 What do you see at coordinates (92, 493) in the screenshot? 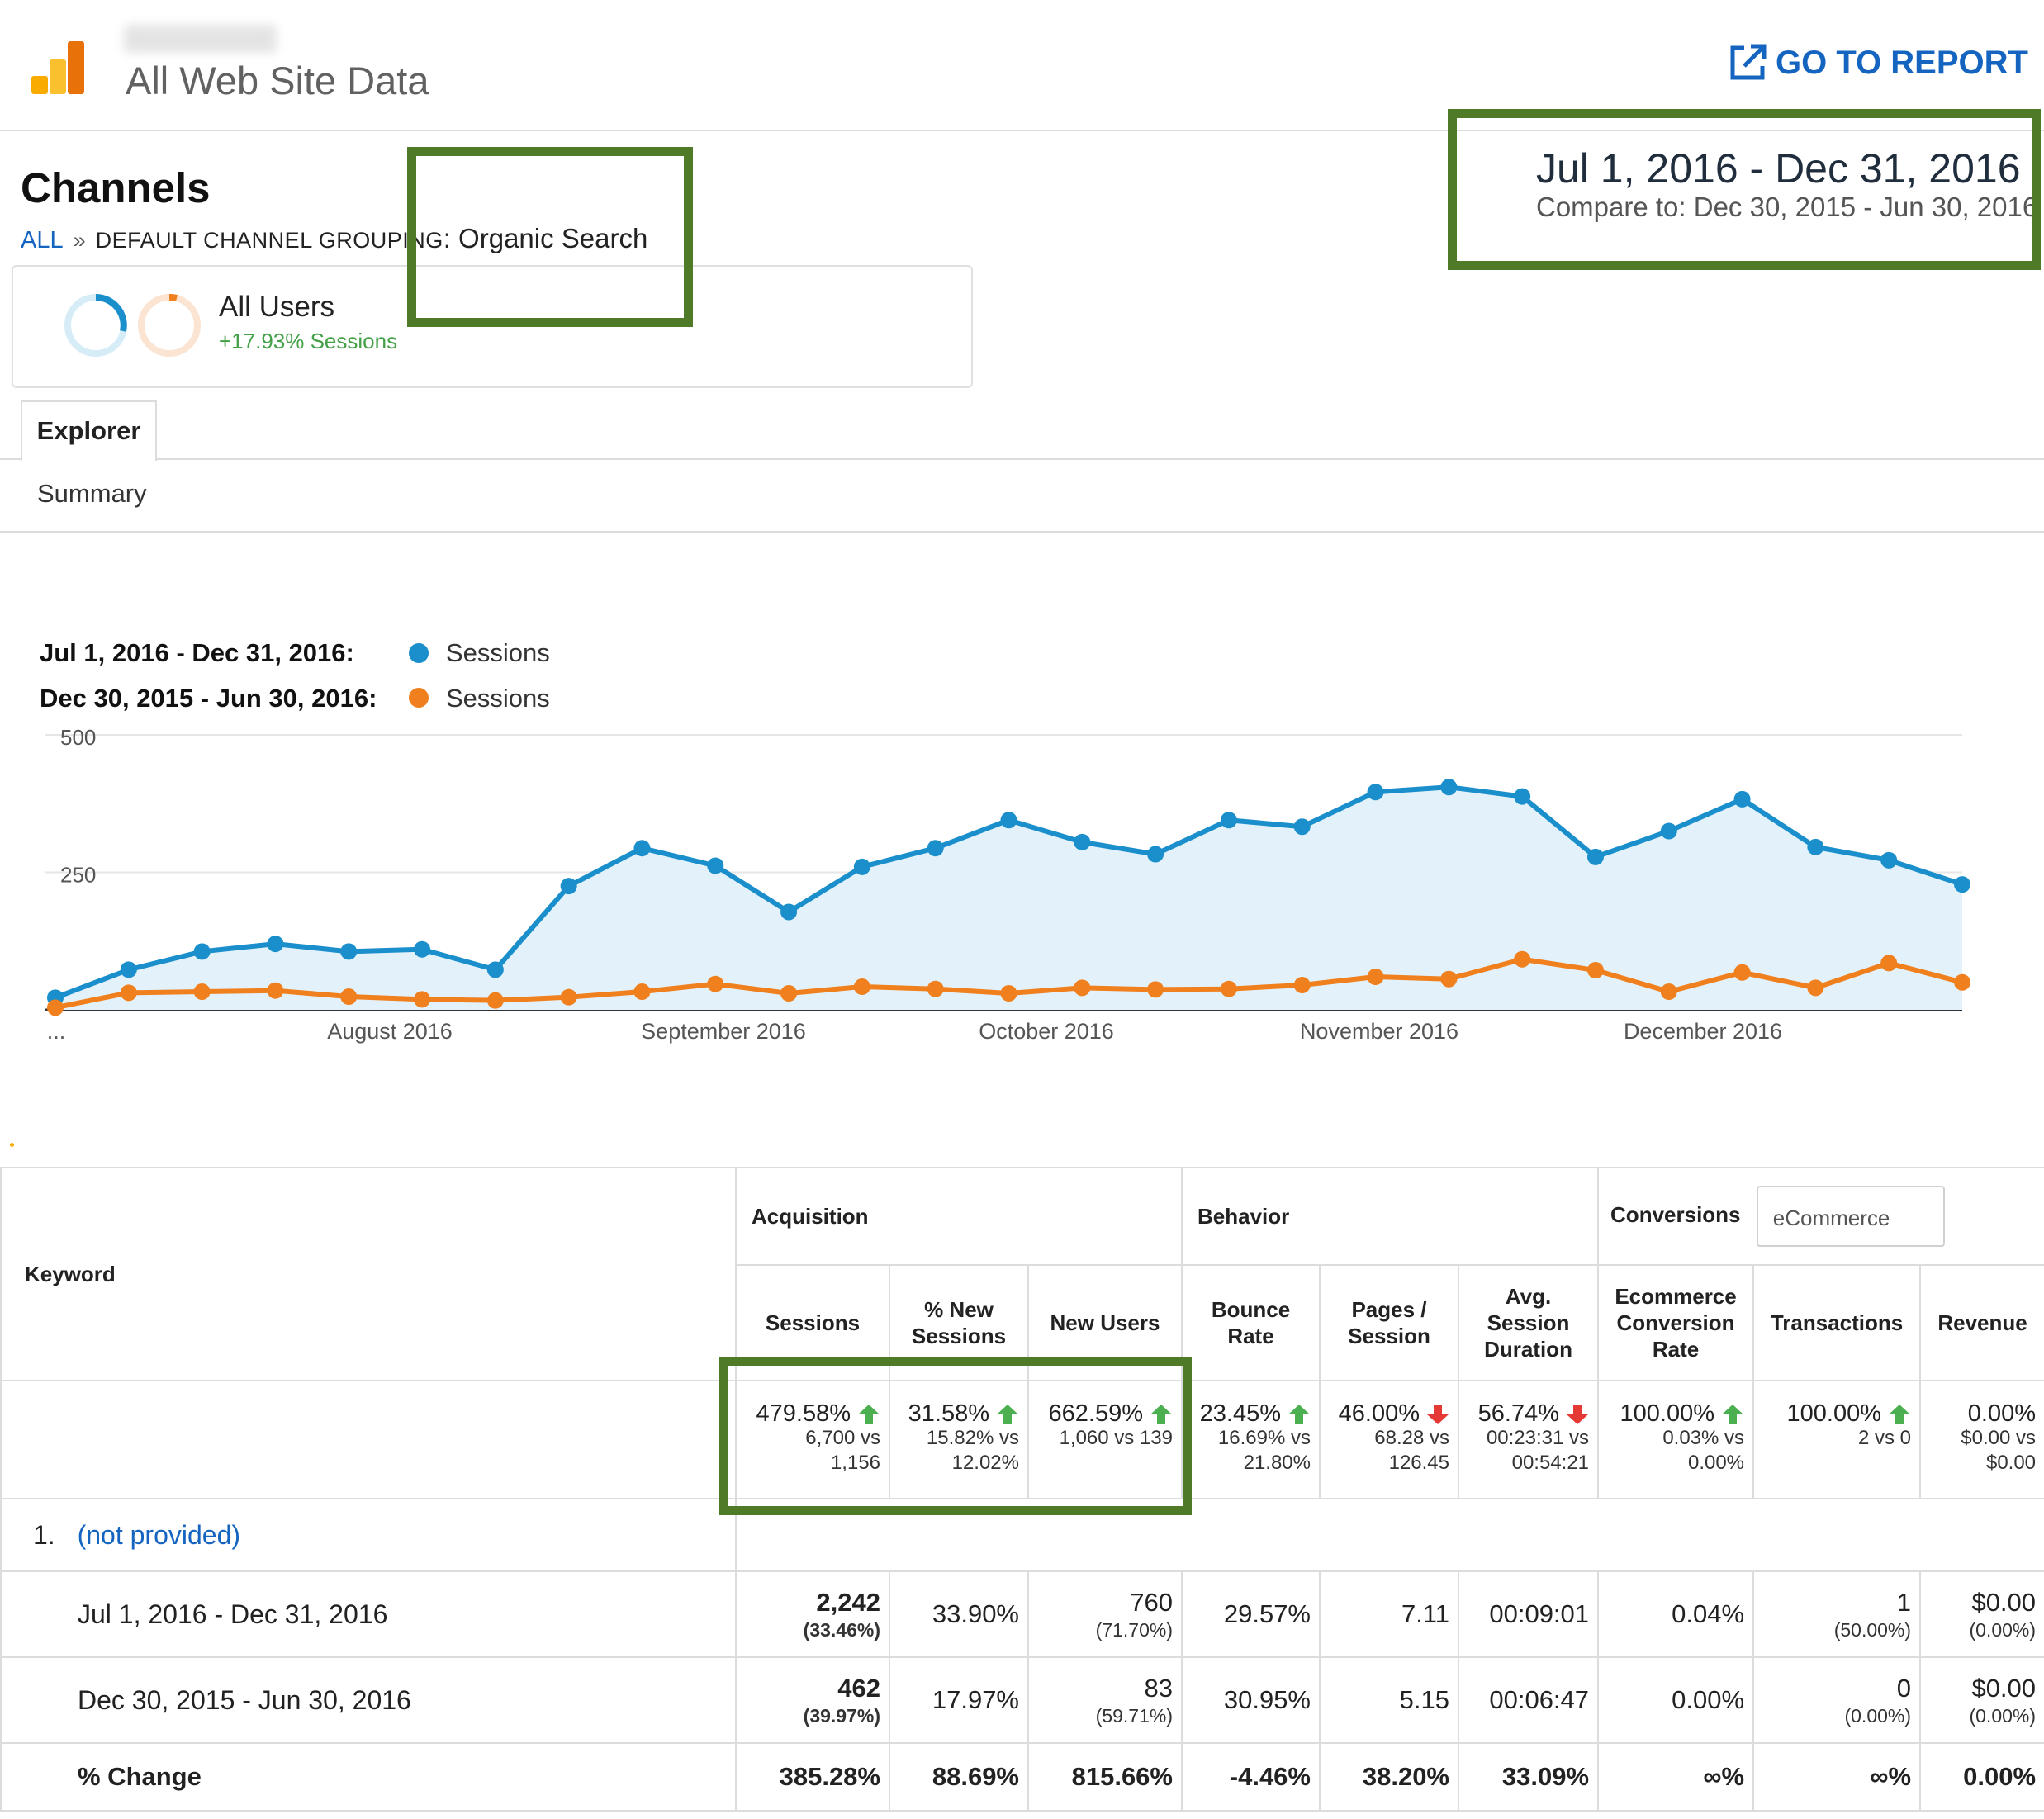
I see `subtab-summary: Summary` at bounding box center [92, 493].